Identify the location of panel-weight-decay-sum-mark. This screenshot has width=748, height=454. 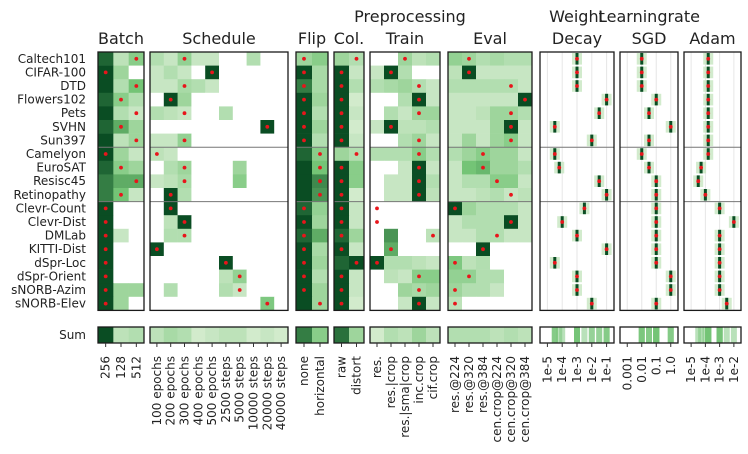
(562, 335).